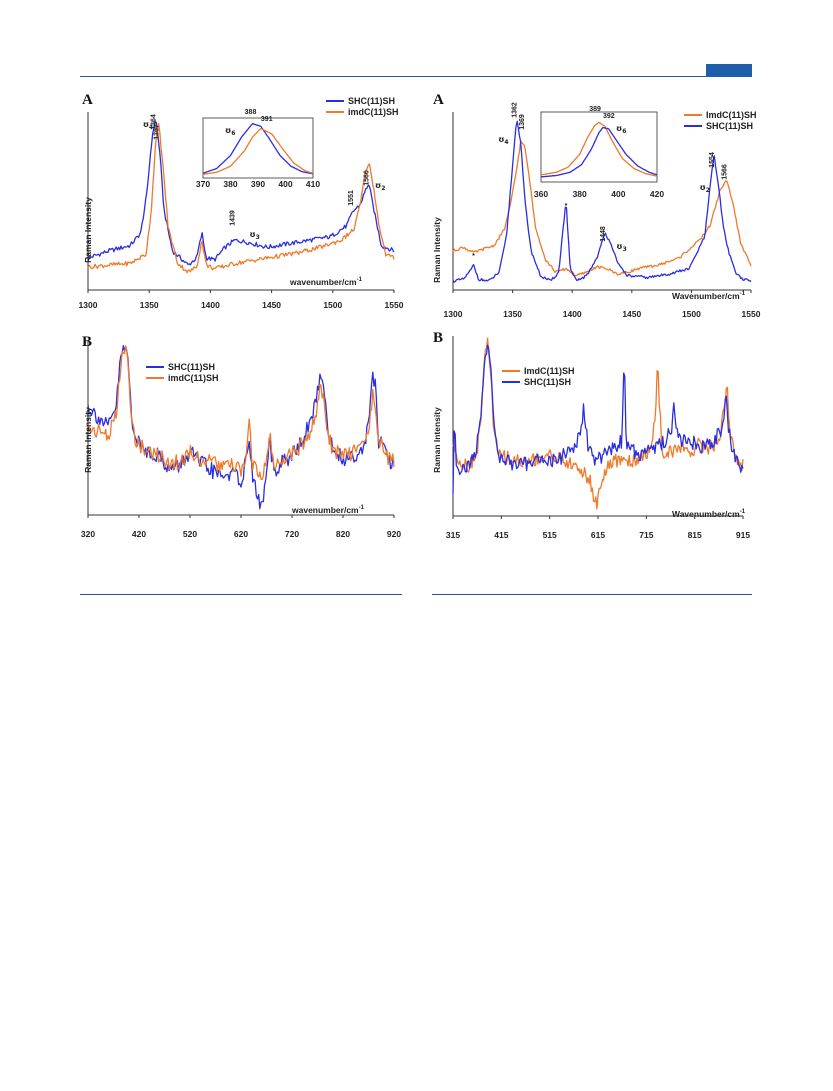  Describe the element at coordinates (139, 534) in the screenshot. I see `x-tick-label: 420` at that location.